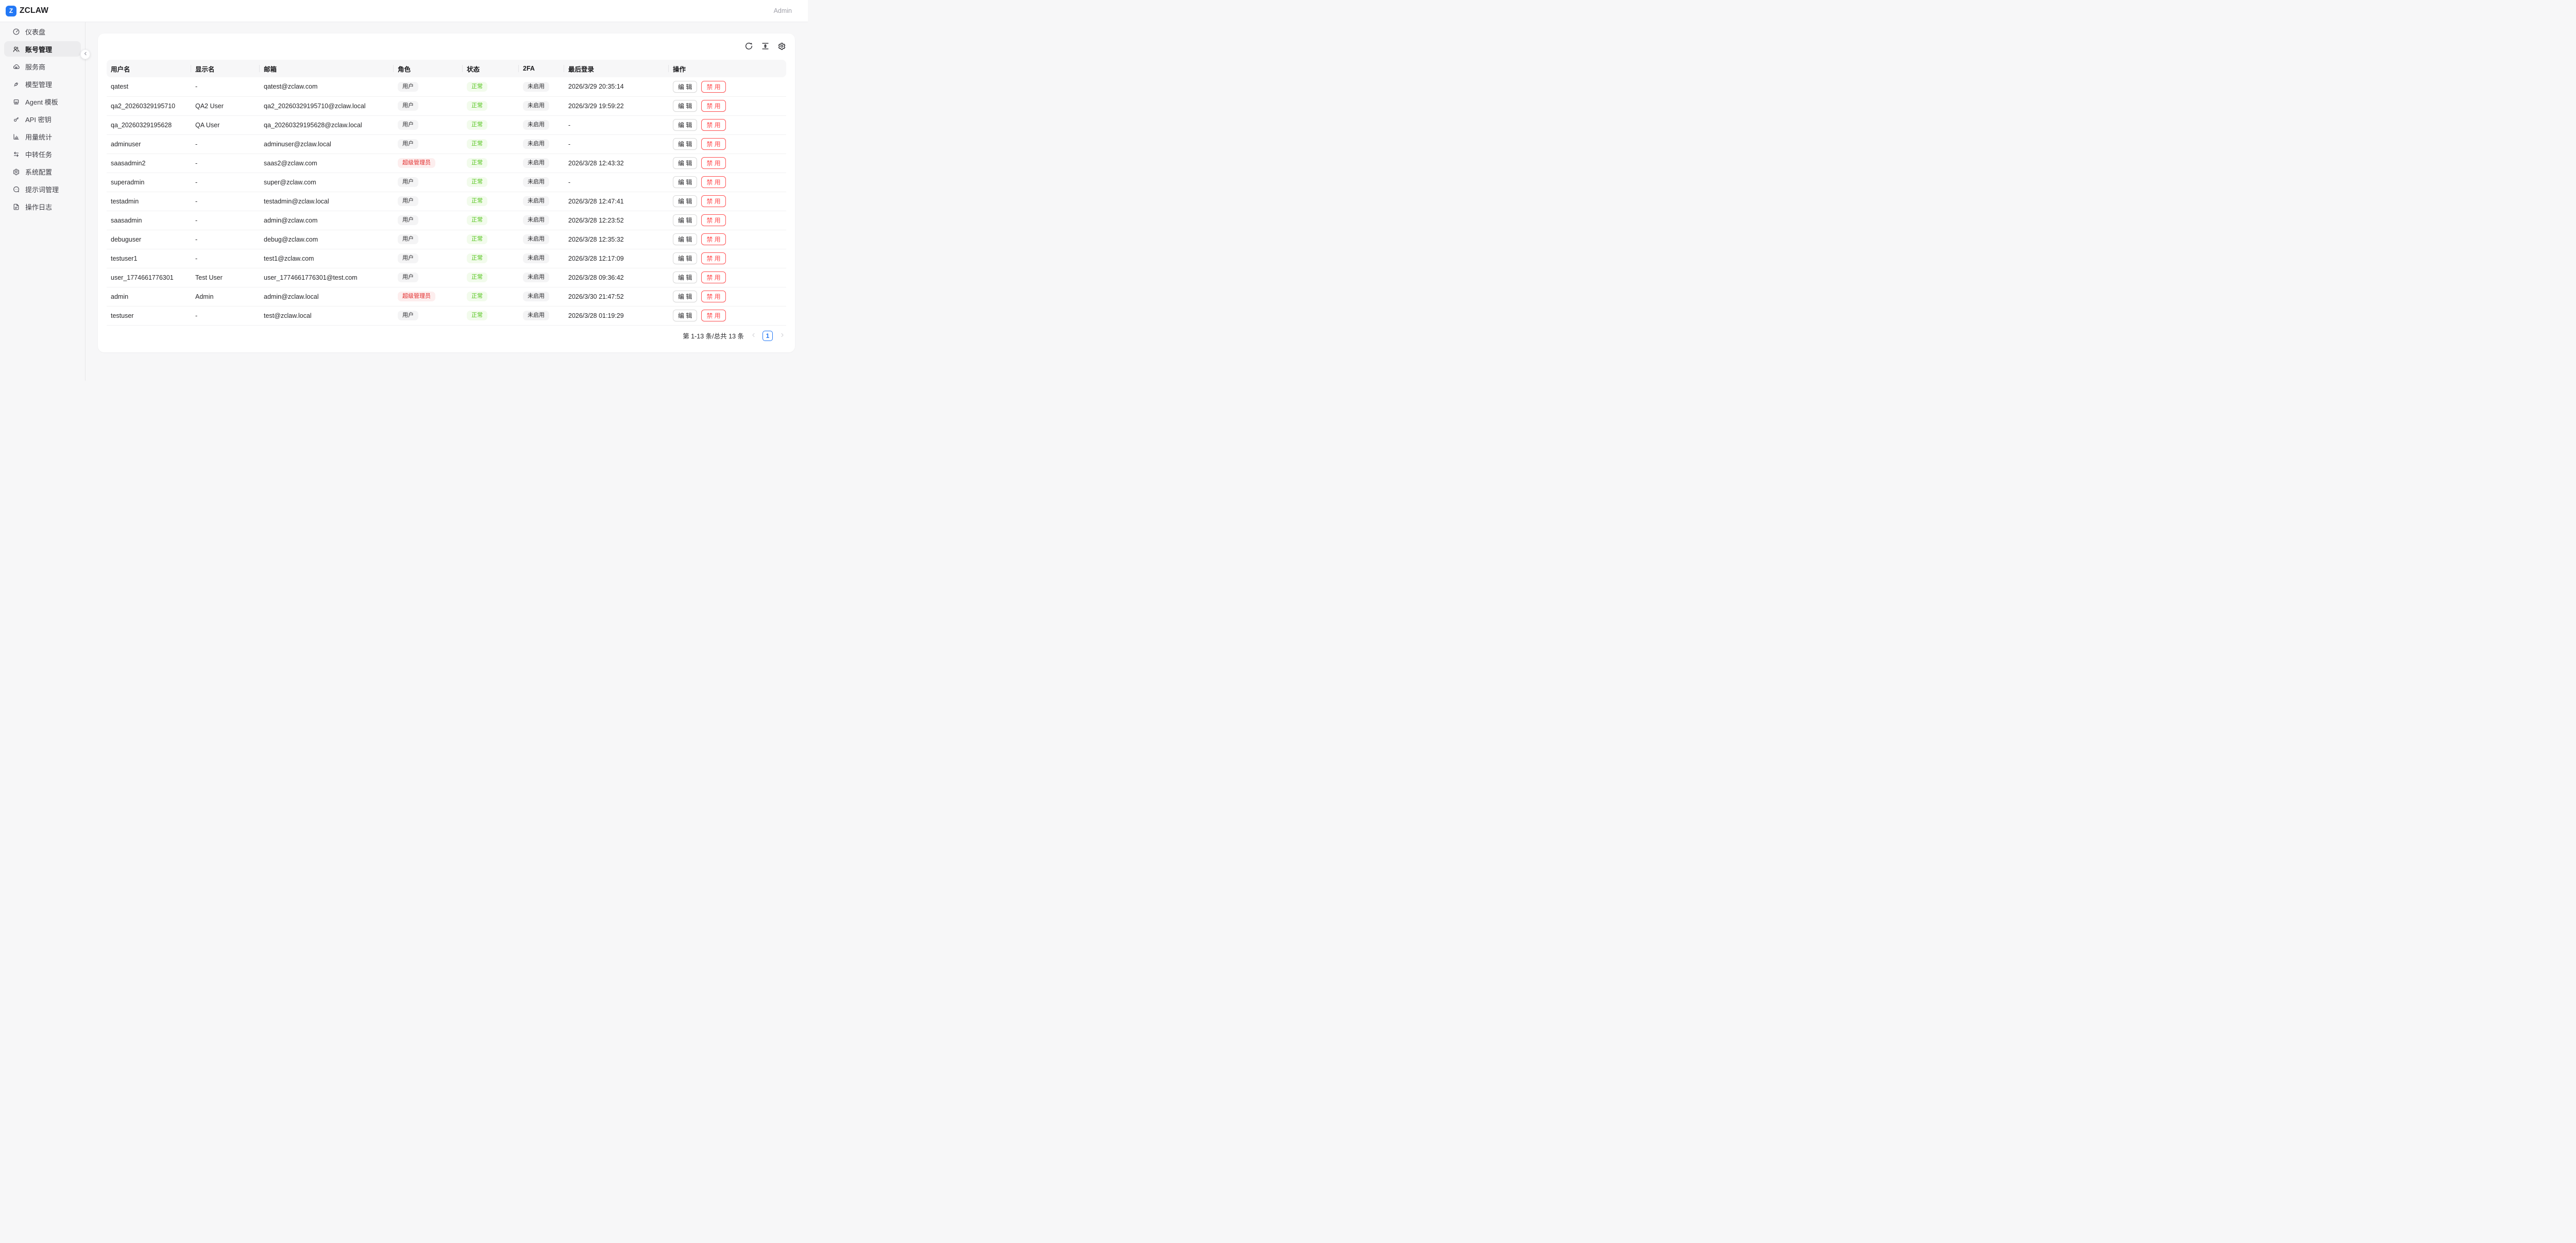 This screenshot has width=2576, height=1243. Describe the element at coordinates (225, 297) in the screenshot. I see `display-name-cell: Admin` at that location.